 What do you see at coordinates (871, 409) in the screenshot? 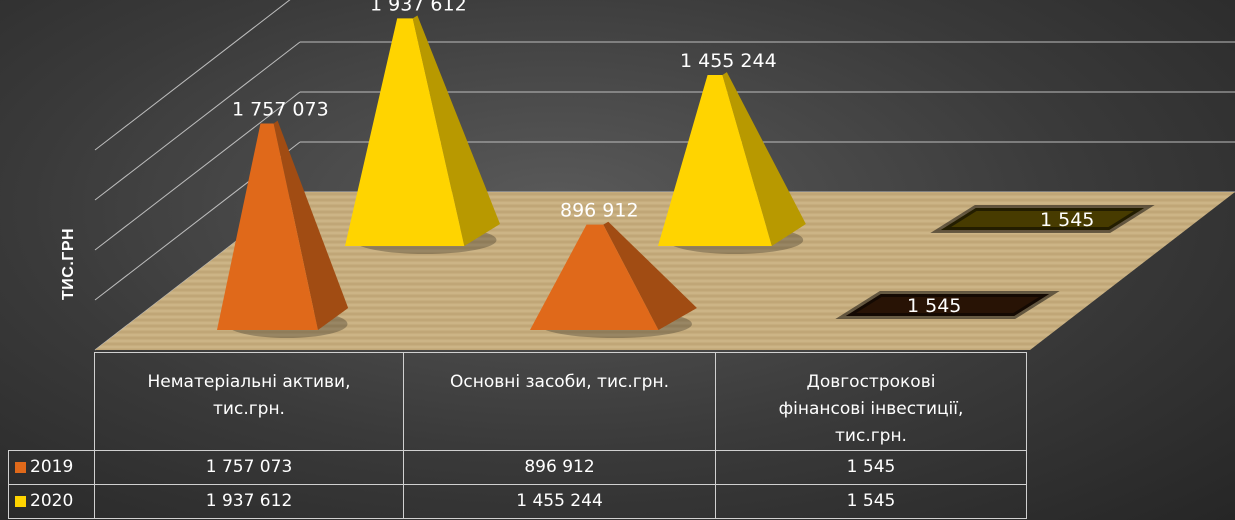
I see `category-label-line: фінансові інвестиції,` at bounding box center [871, 409].